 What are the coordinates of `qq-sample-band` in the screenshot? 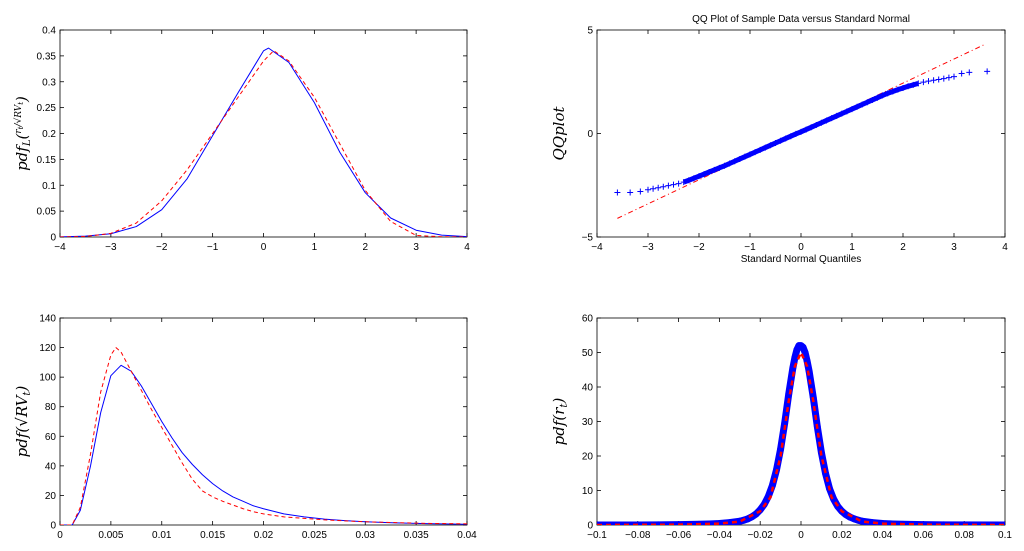 It's located at (800, 133).